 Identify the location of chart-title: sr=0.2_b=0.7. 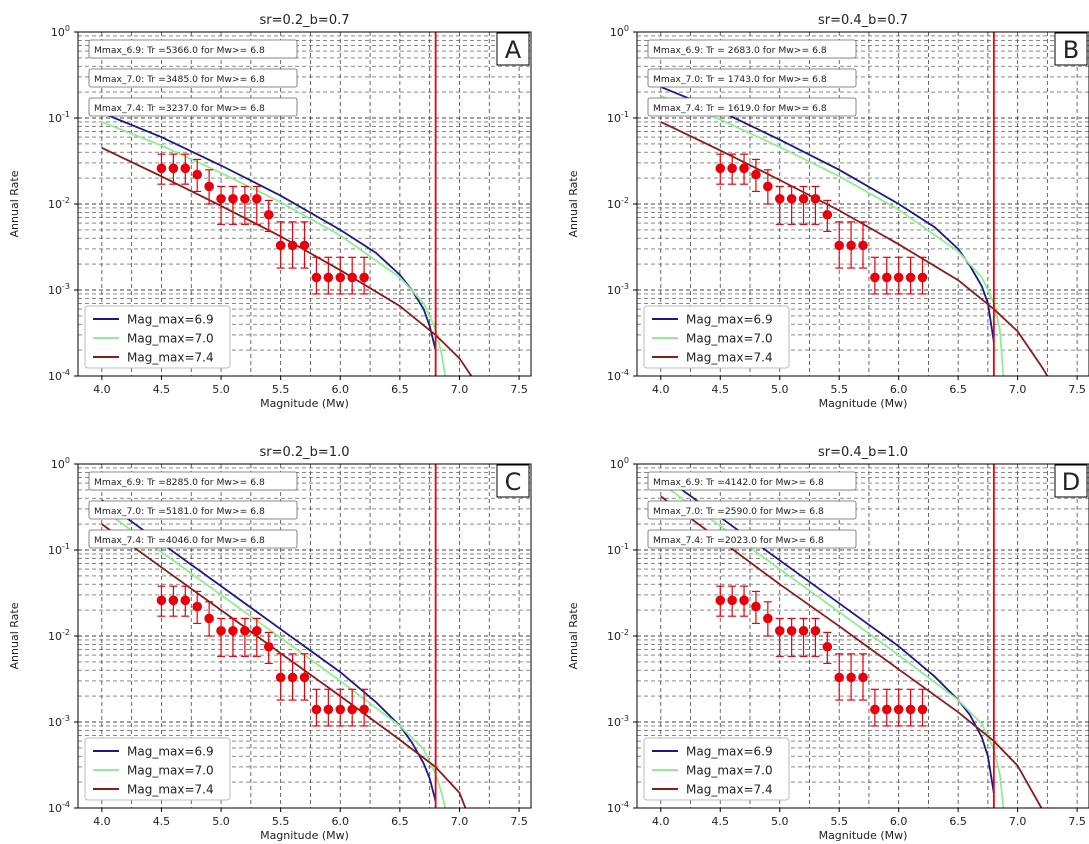
(304, 20).